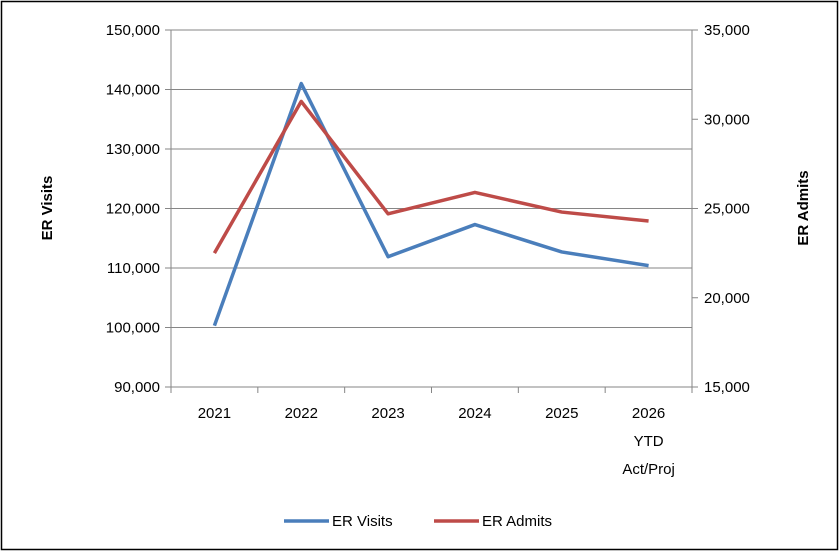 The height and width of the screenshot is (556, 839). Describe the element at coordinates (137, 387) in the screenshot. I see `y-left-tick-label: 90,000` at that location.